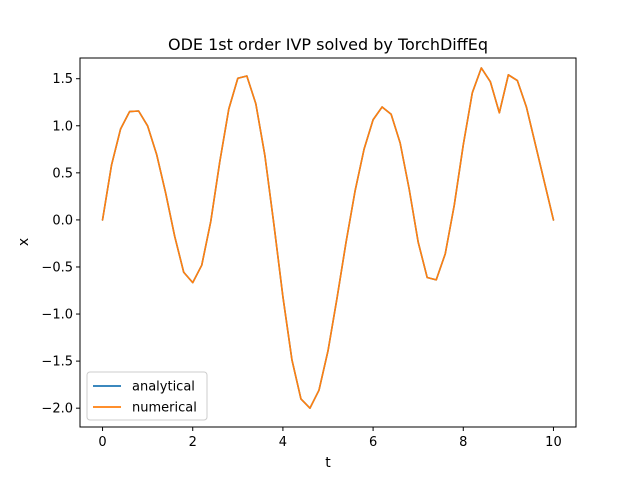 The width and height of the screenshot is (640, 480). I want to click on x-tick-label: 0, so click(102, 442).